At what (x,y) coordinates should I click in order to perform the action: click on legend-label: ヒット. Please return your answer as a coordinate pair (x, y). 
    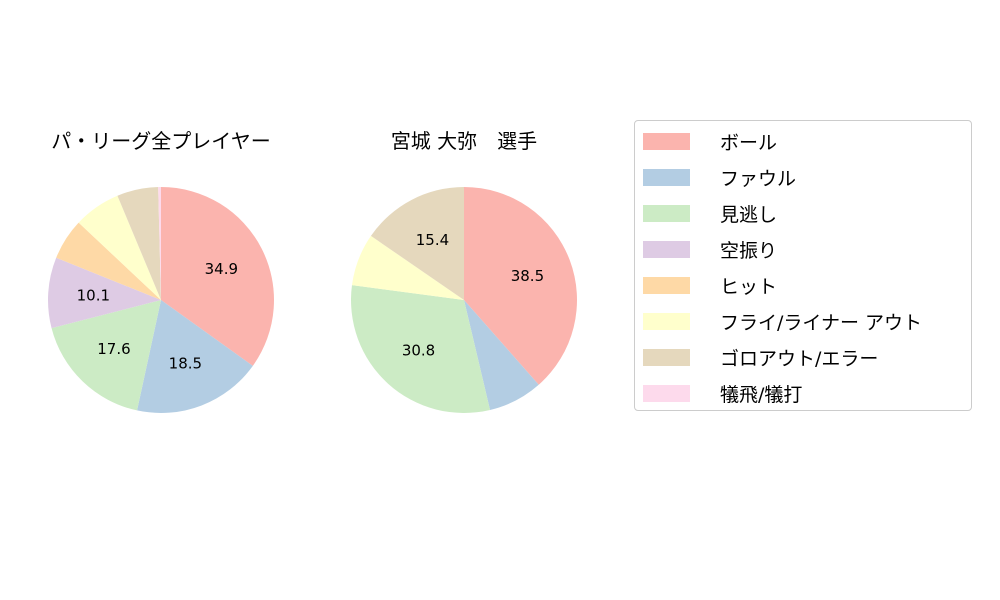
    Looking at the image, I should click on (749, 286).